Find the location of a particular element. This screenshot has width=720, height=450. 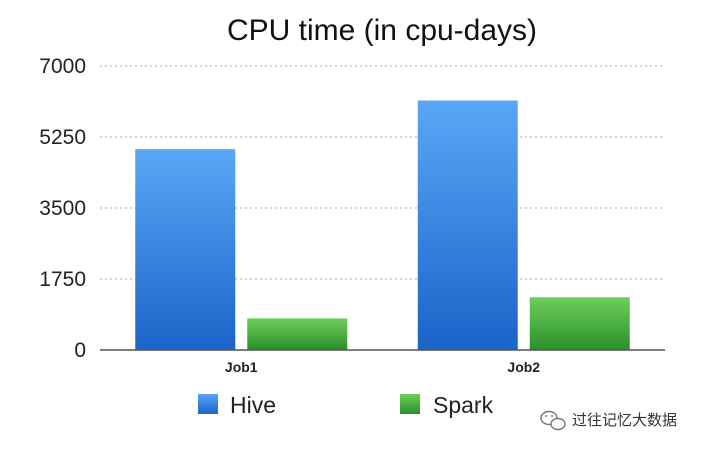

y-axis-ticks: 0 1750 3500 5250 7000 is located at coordinates (62, 208).